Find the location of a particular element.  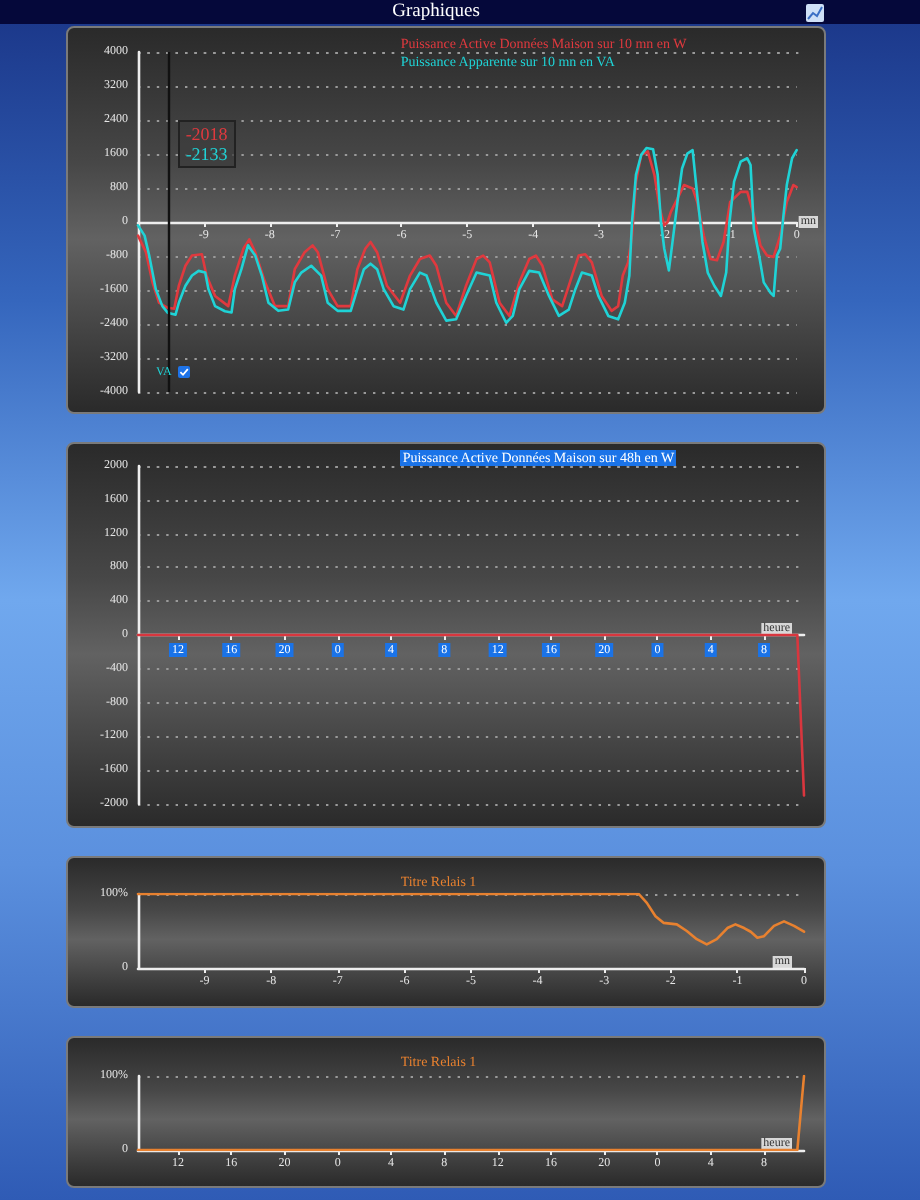

line-series is located at coordinates (471, 919).